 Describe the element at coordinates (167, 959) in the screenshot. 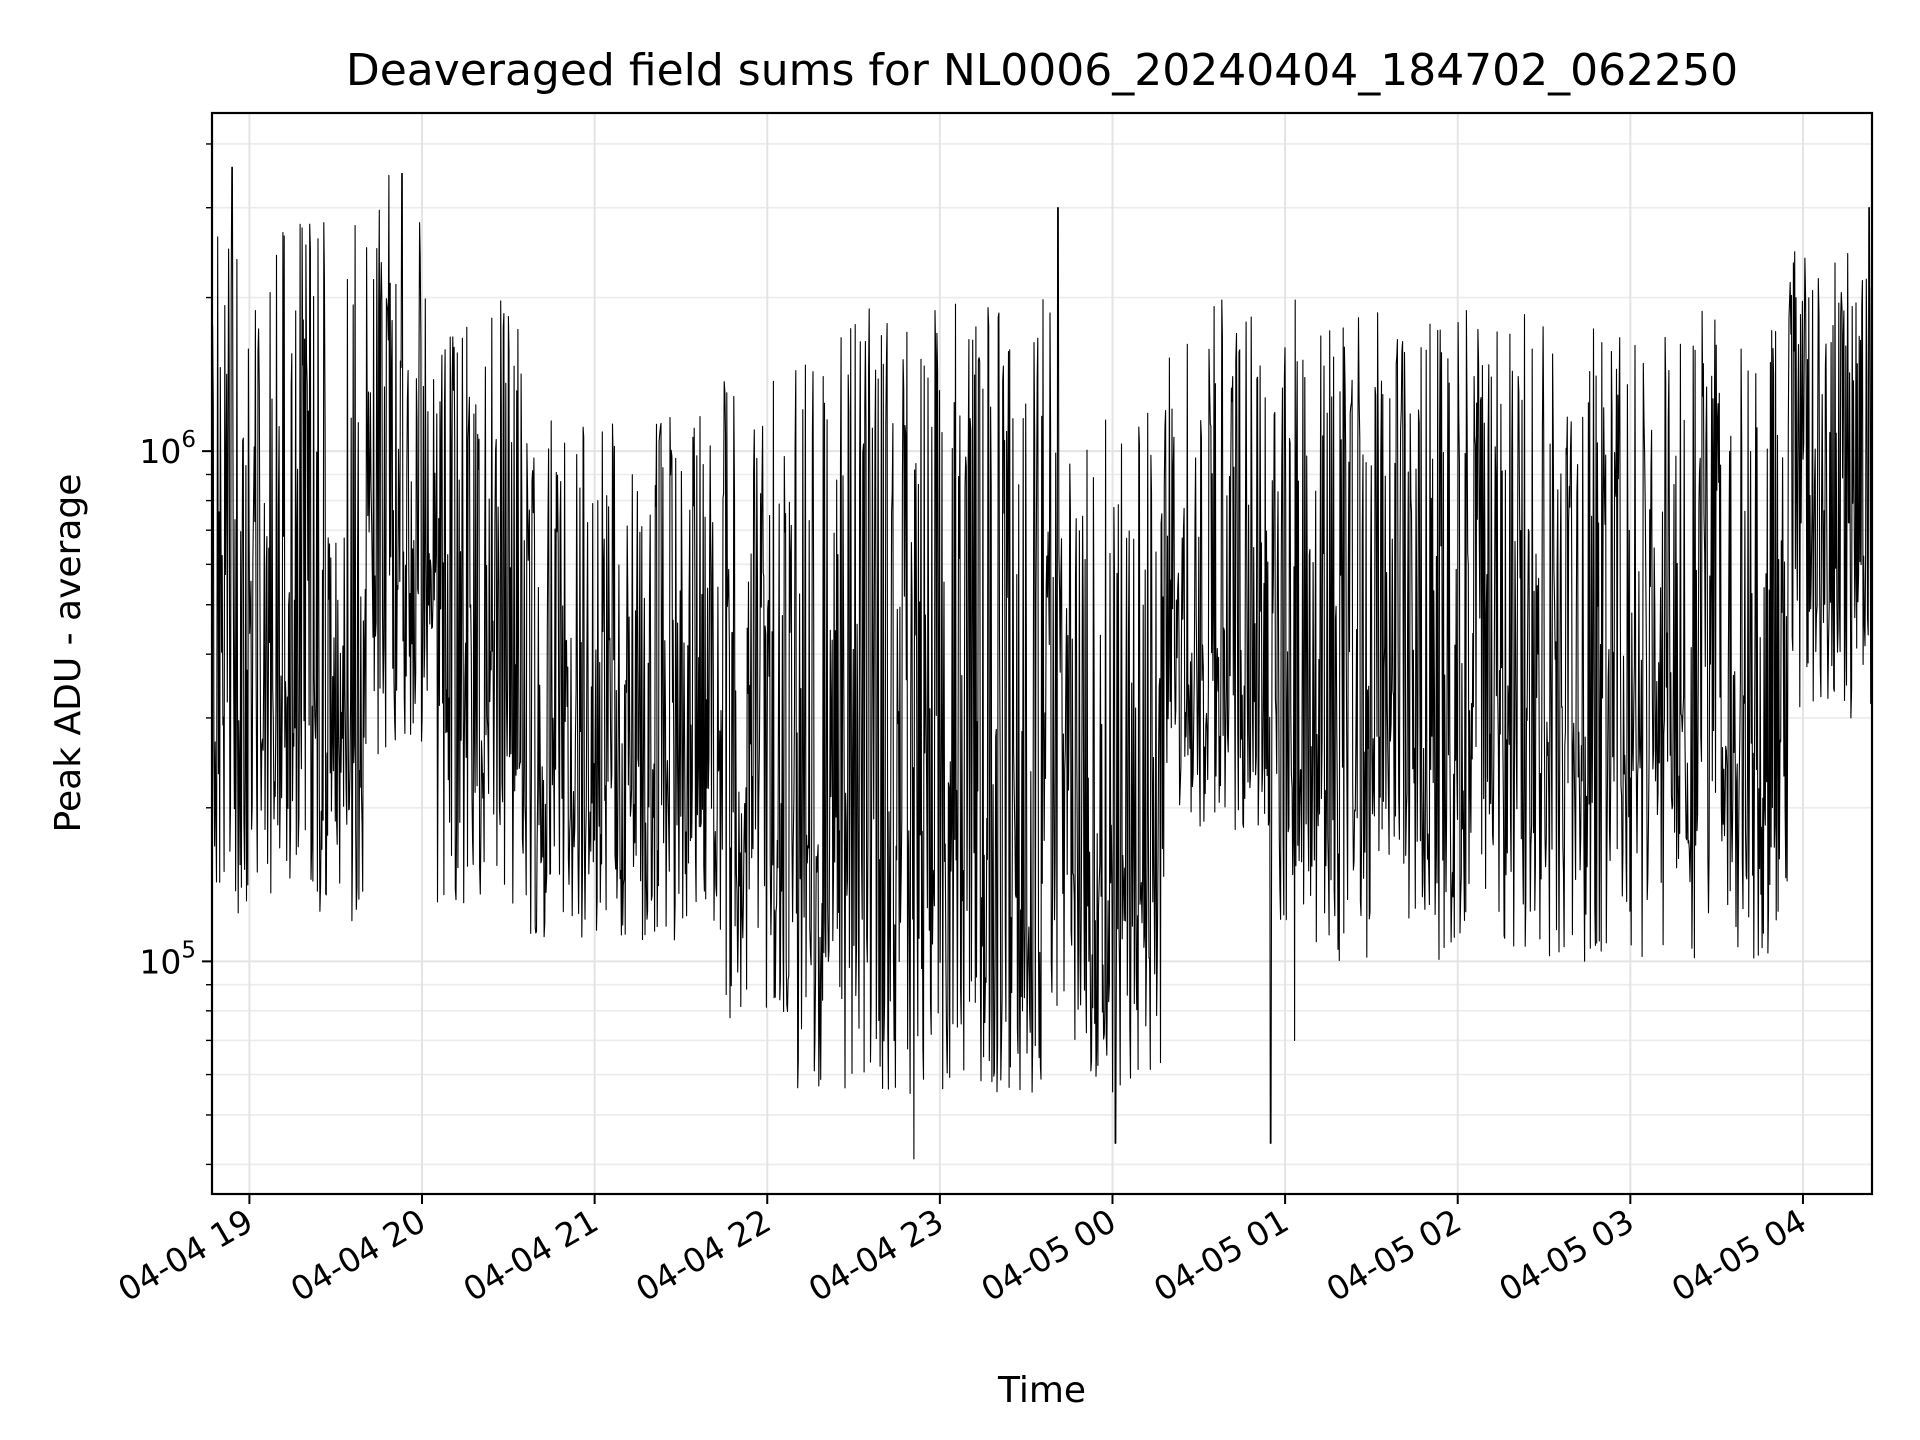

I see `y-tick-label: 10⁵` at that location.